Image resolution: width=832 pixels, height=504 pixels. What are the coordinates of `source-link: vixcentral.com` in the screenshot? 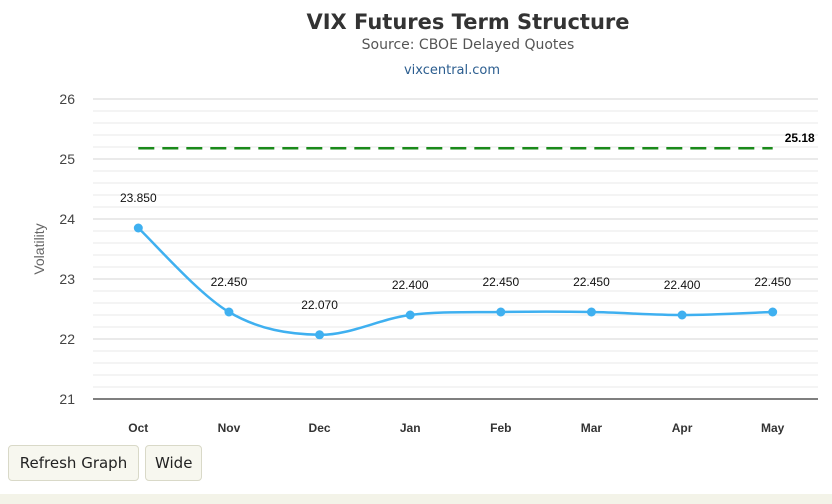 It's located at (452, 70).